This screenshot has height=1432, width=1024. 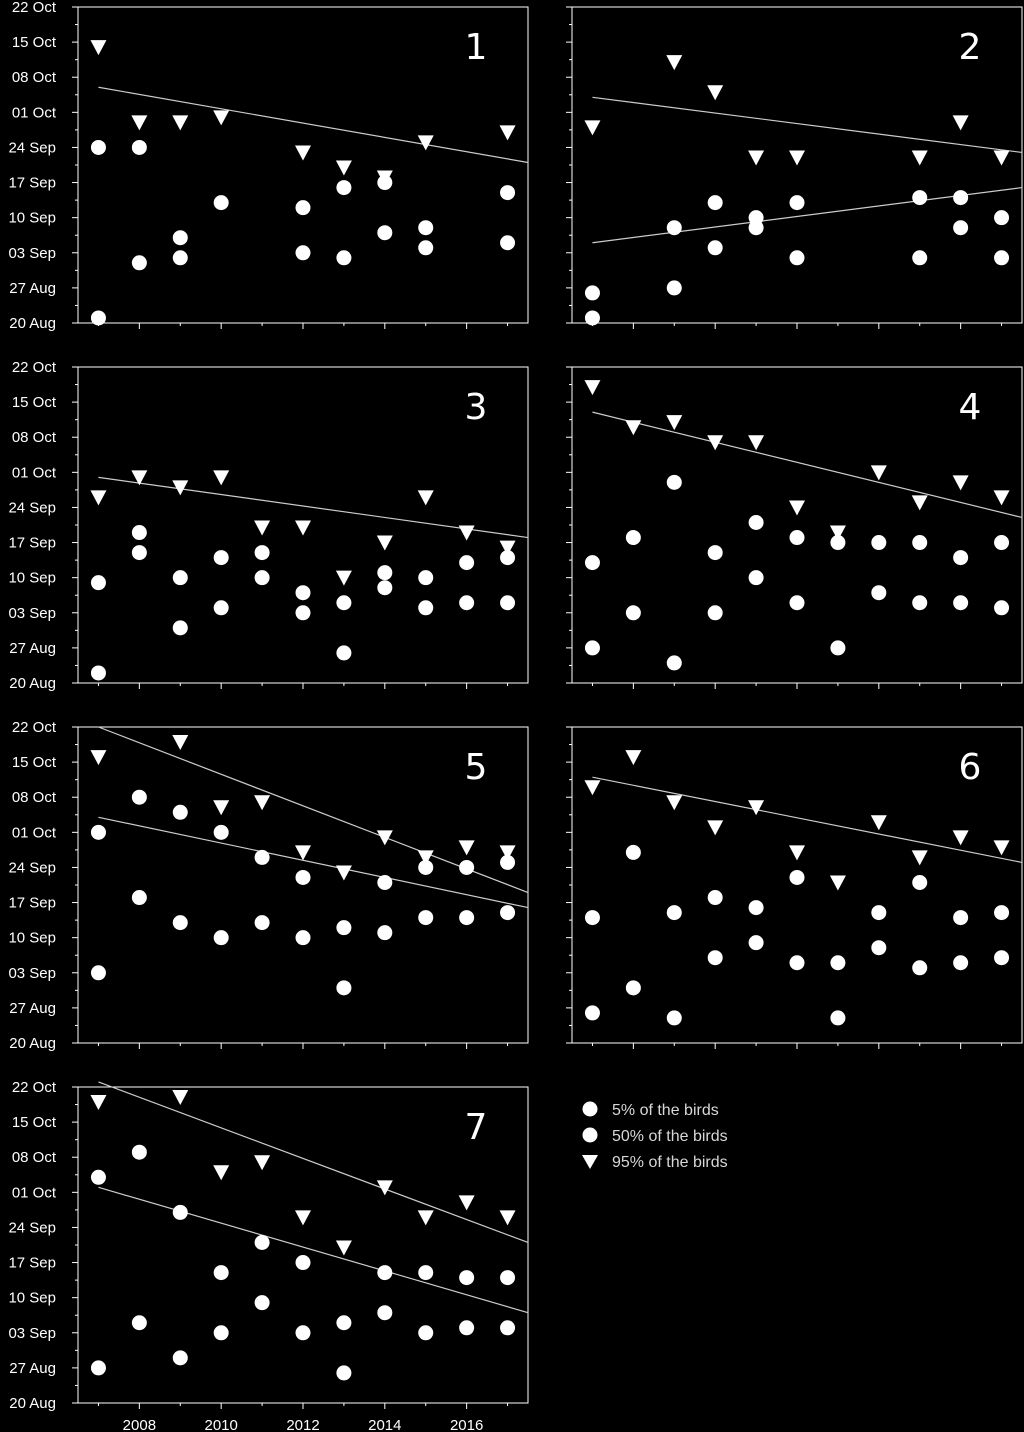 What do you see at coordinates (794, 167) in the screenshot?
I see `panel-2: 2` at bounding box center [794, 167].